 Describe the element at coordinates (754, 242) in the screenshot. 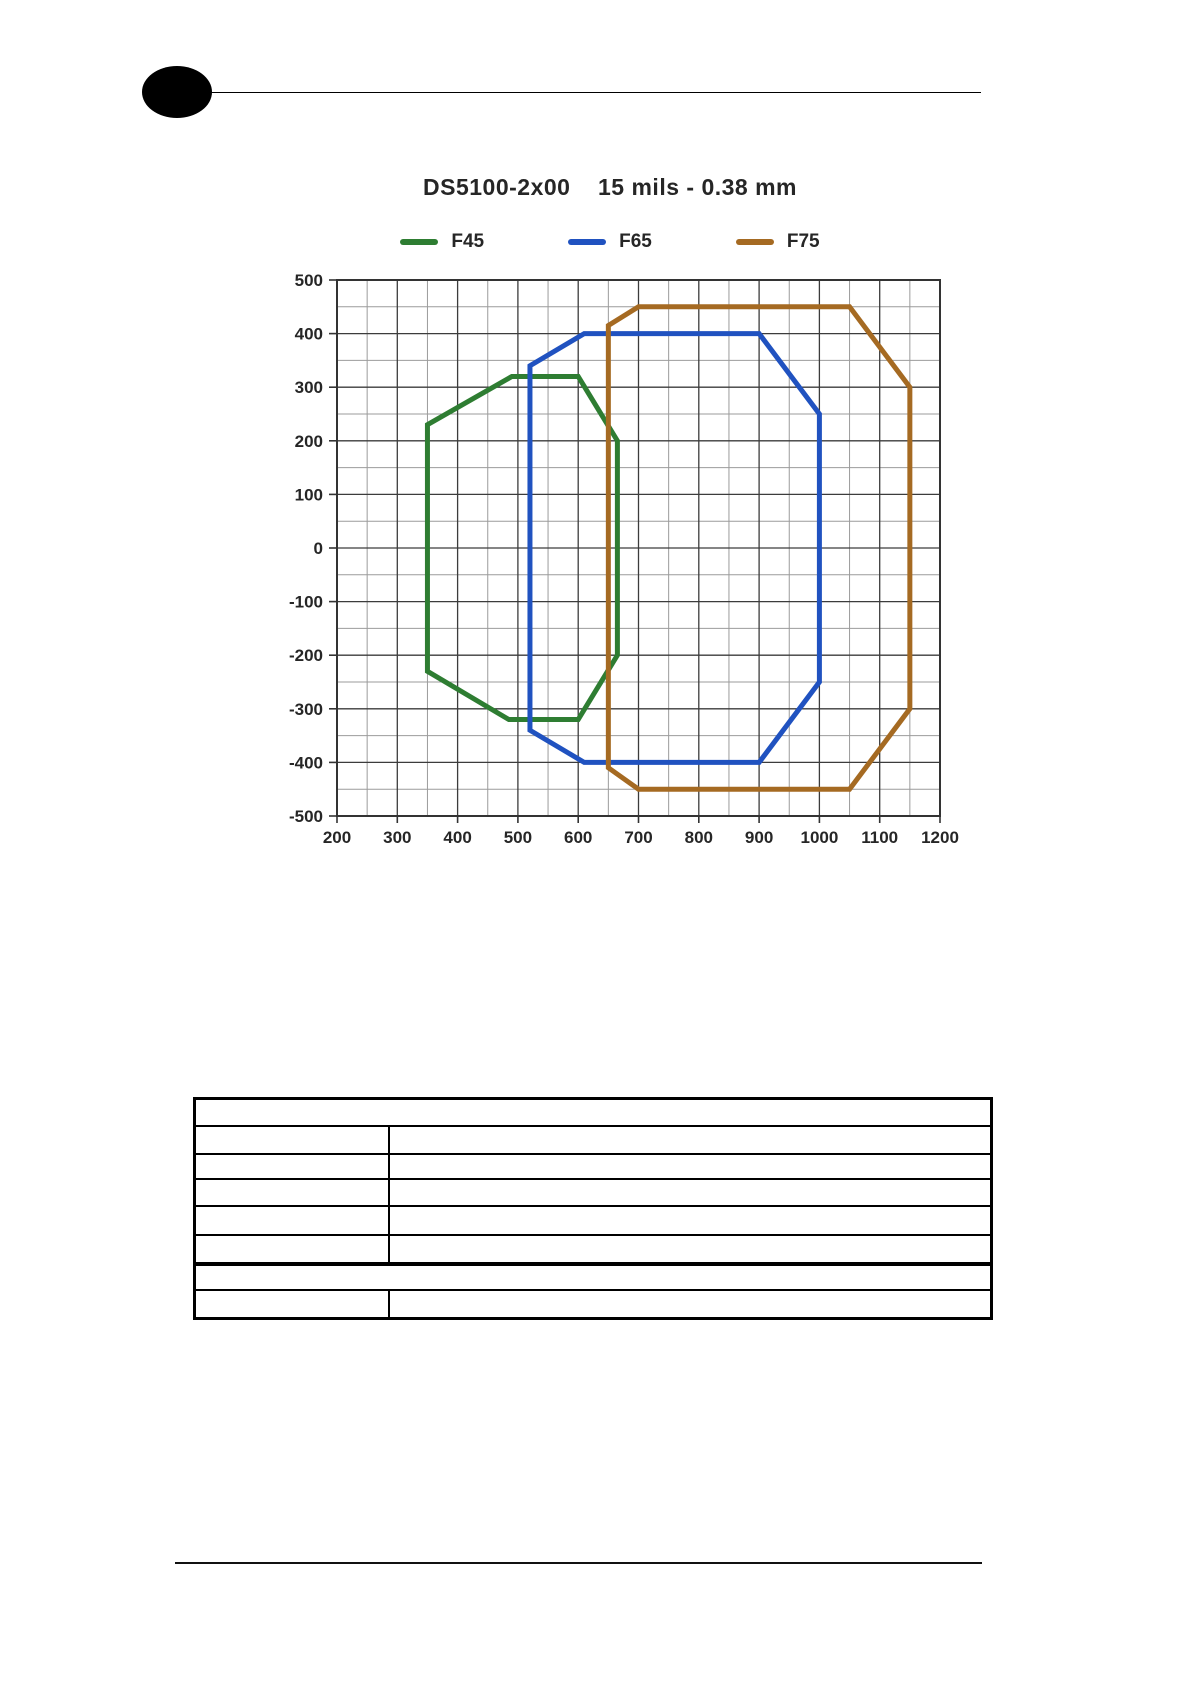

I see `legend-swatch-f75` at that location.